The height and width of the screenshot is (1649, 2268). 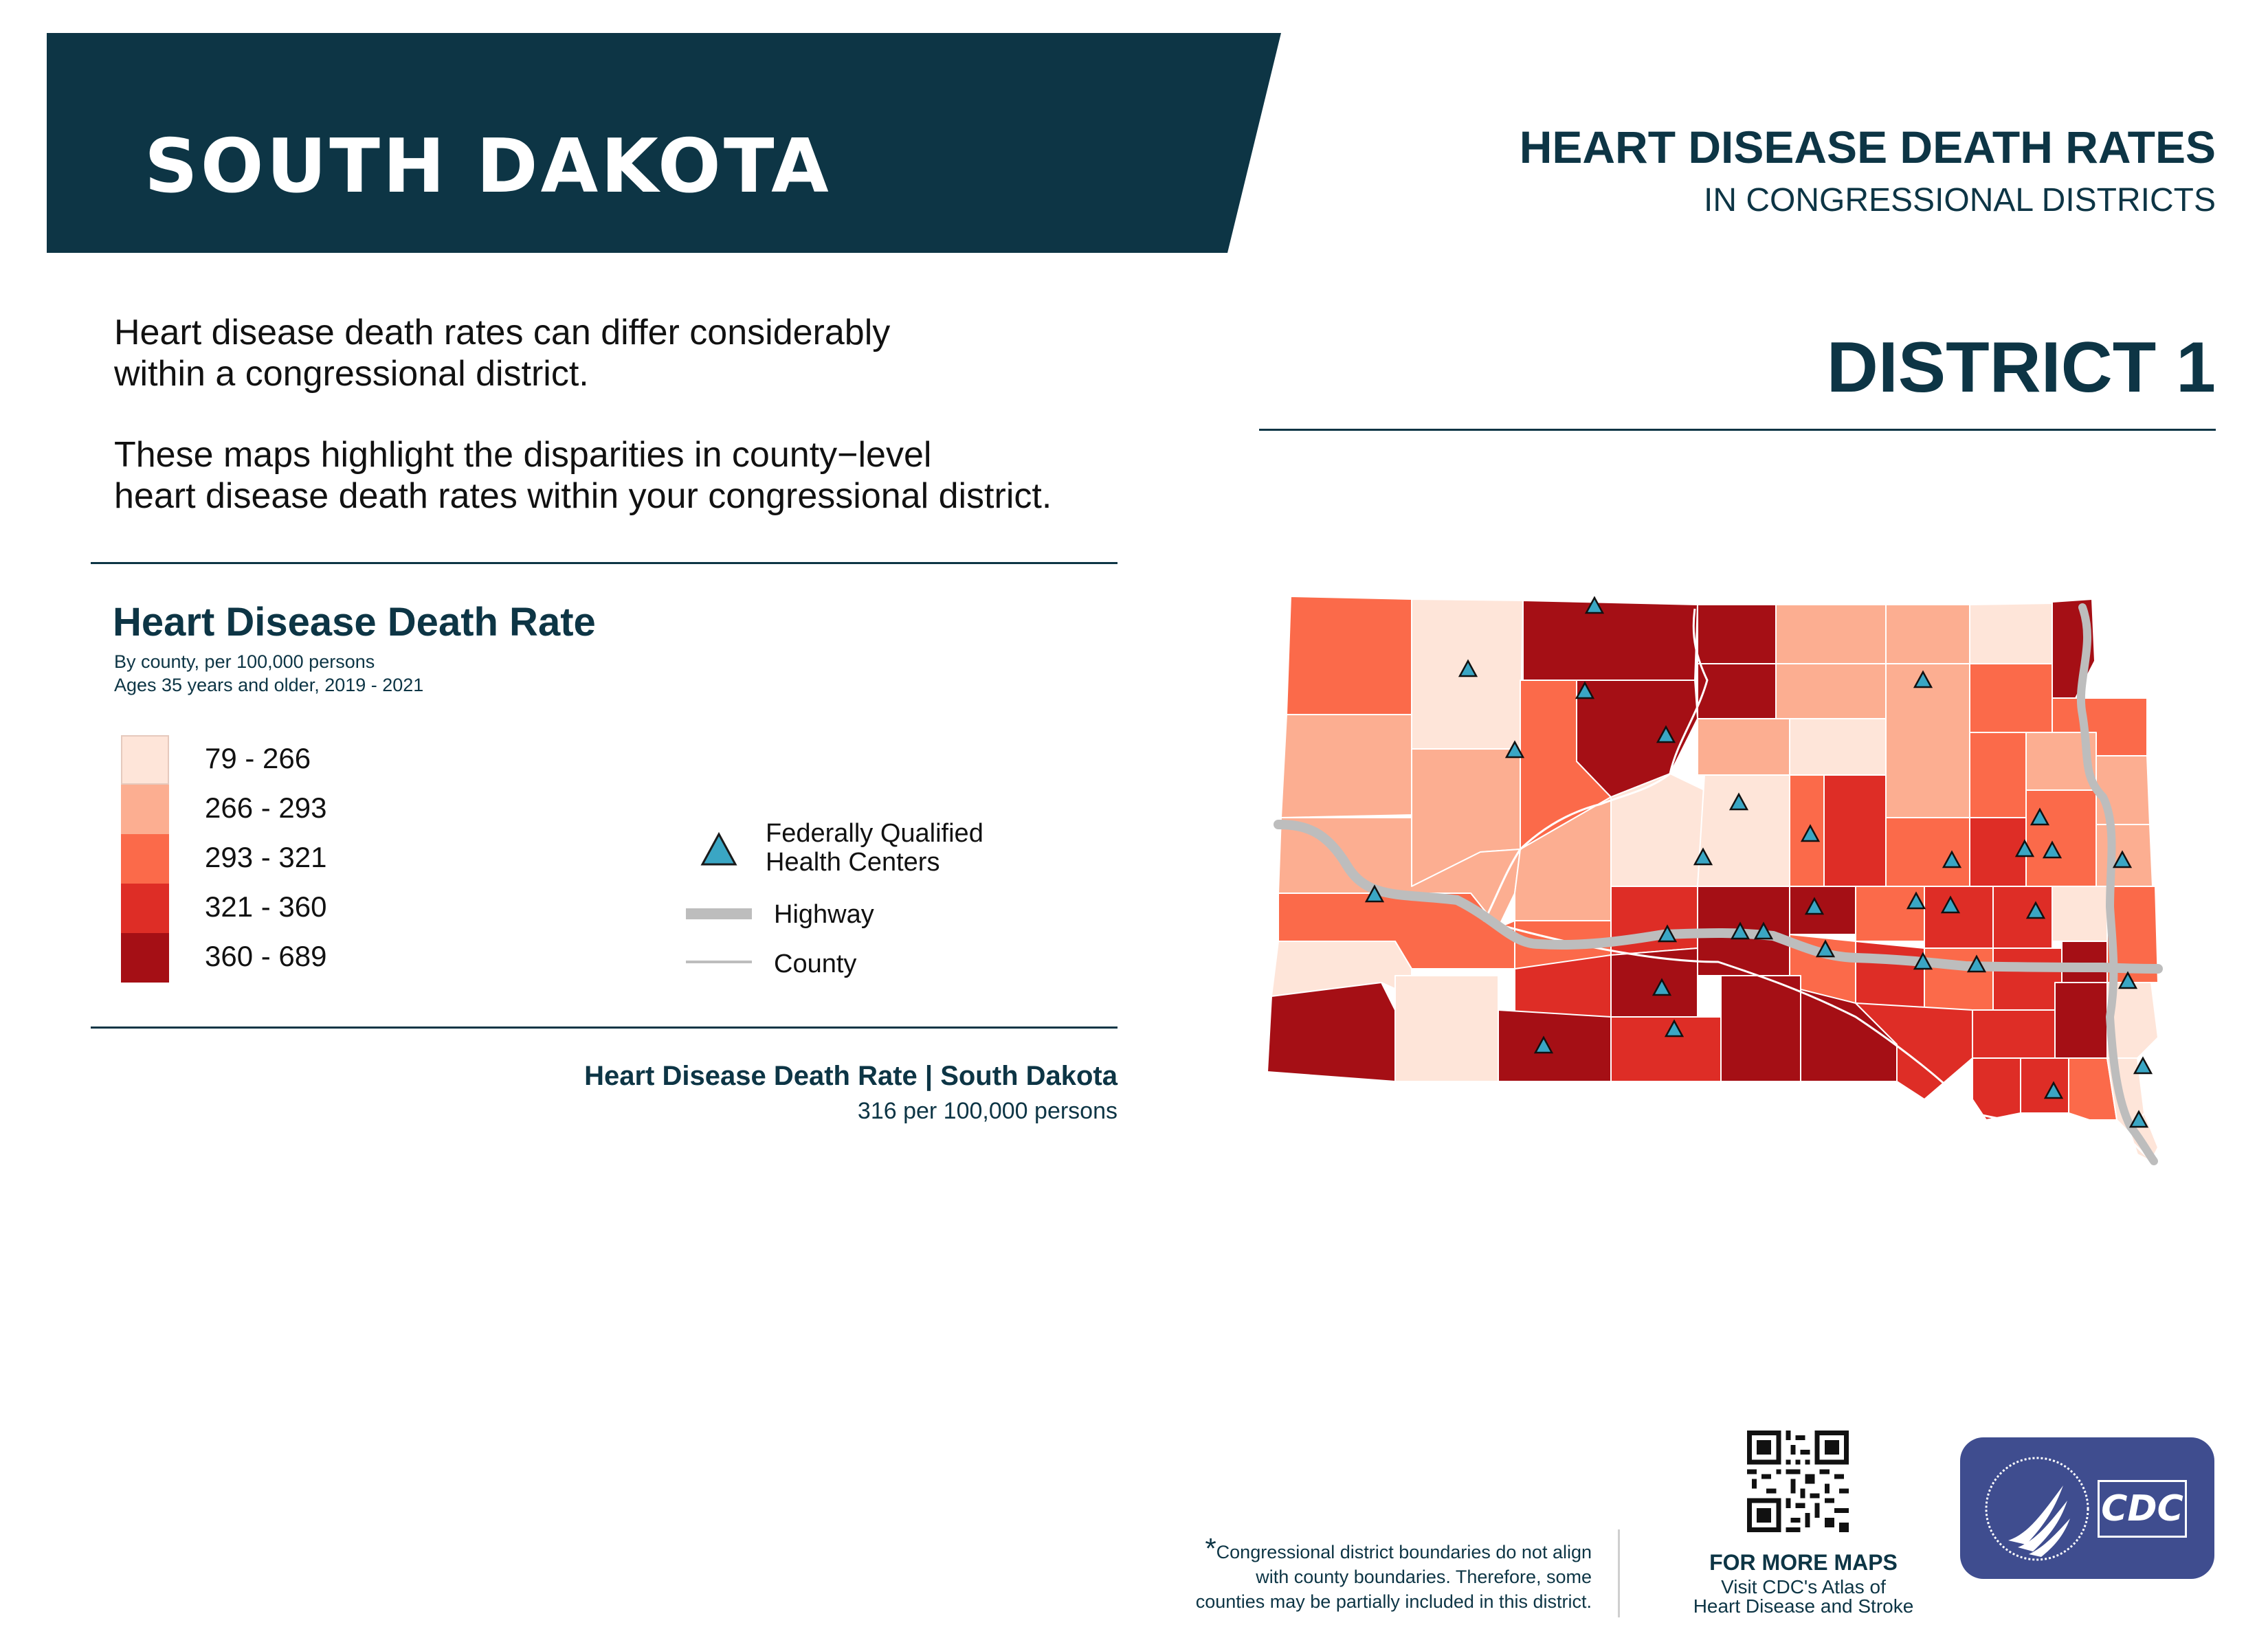 I want to click on legend-title: Heart Disease Death Rate, so click(x=355, y=622).